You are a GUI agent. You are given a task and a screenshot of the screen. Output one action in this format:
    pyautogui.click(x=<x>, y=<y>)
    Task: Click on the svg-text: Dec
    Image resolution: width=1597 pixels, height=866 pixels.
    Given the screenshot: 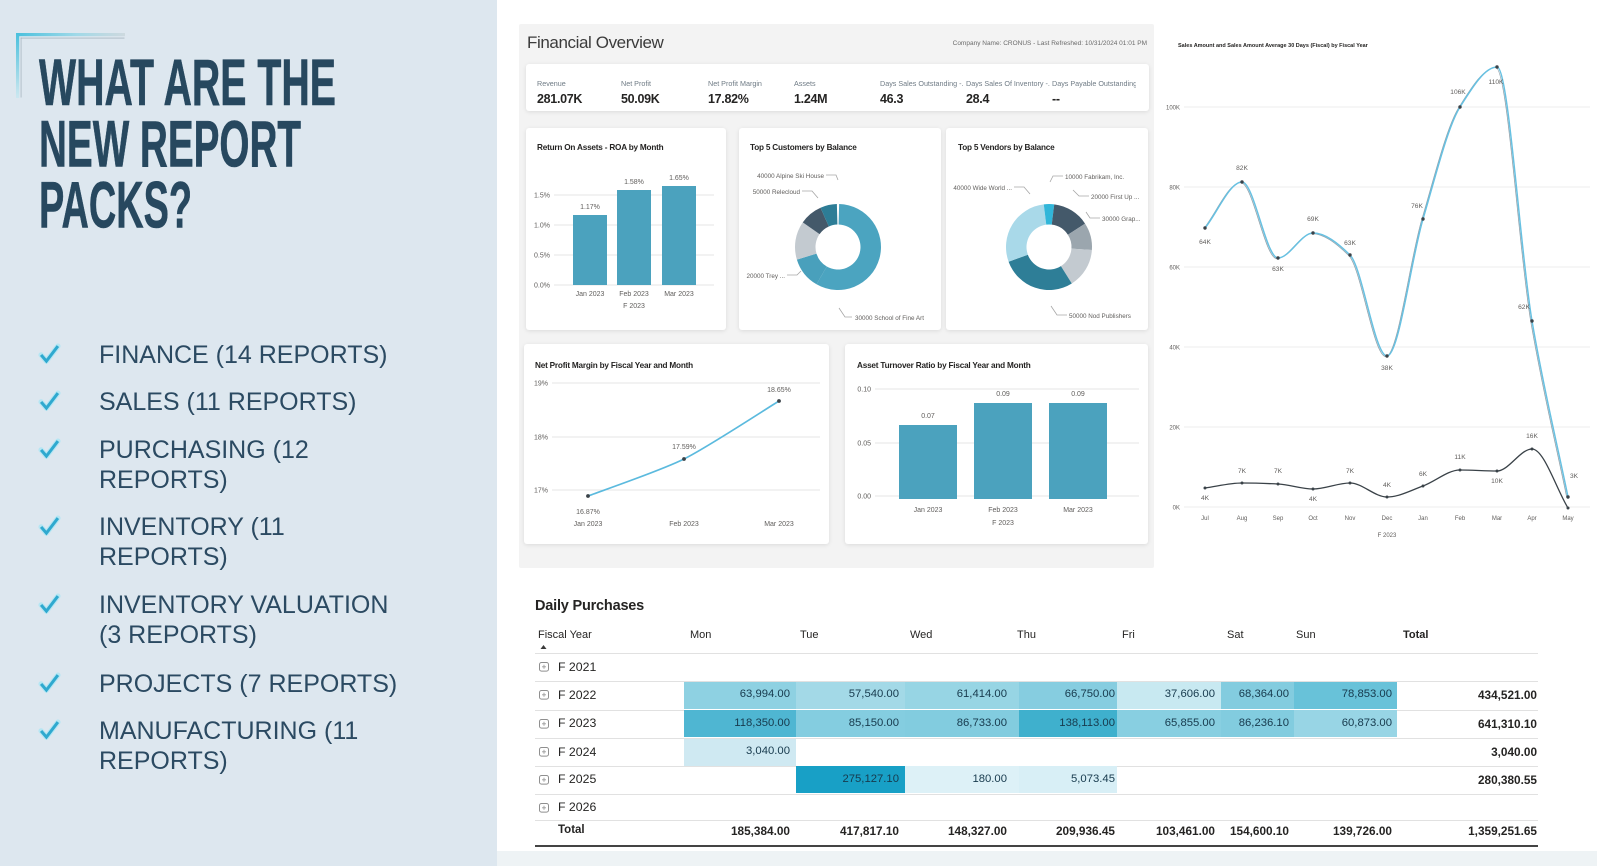 What is the action you would take?
    pyautogui.click(x=1387, y=519)
    